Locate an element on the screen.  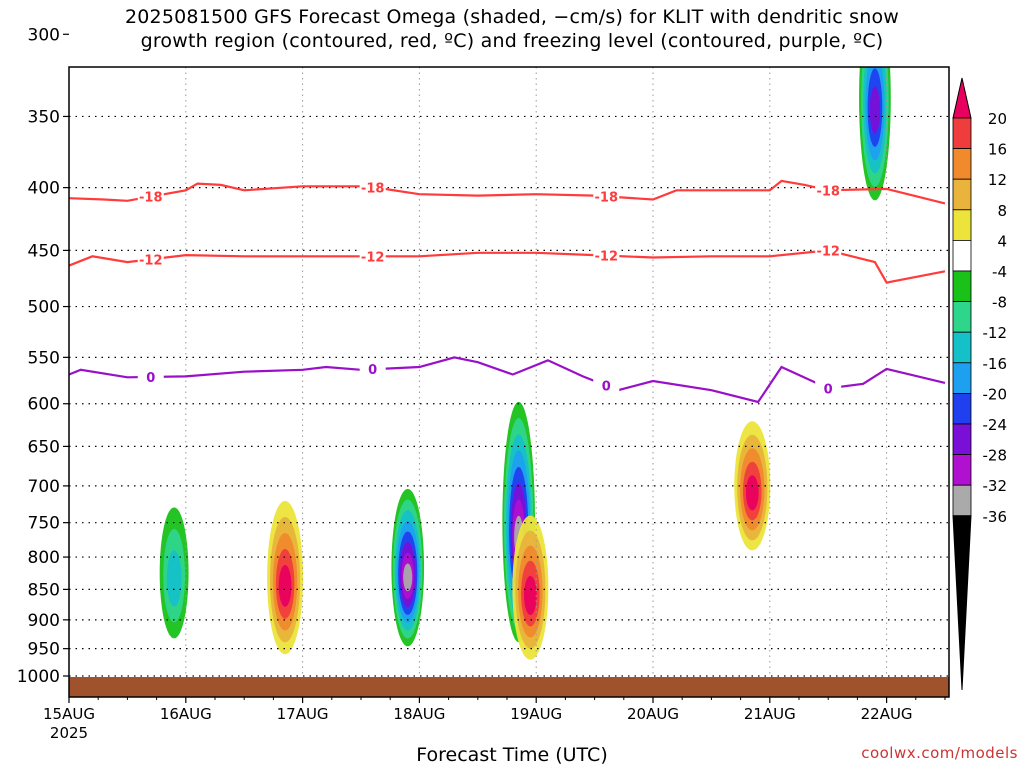
y-tick-label-500: 500 is located at coordinates (44, 308).